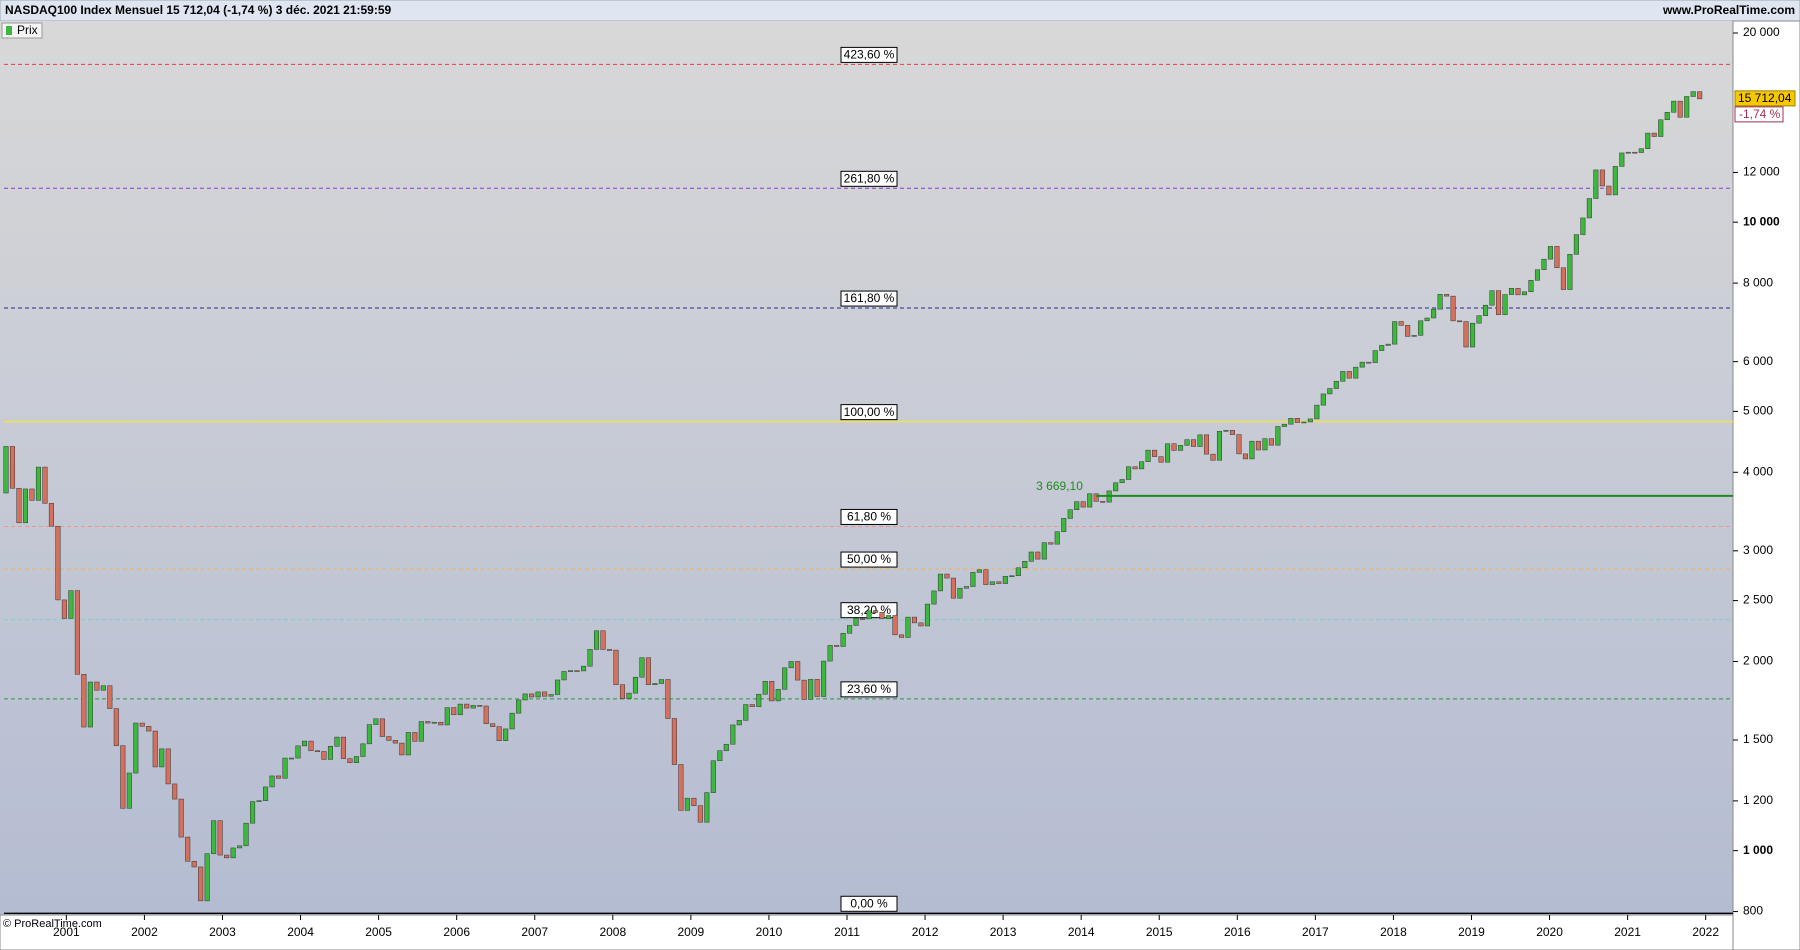  What do you see at coordinates (1758, 850) in the screenshot?
I see `y-tick-label: 1 000` at bounding box center [1758, 850].